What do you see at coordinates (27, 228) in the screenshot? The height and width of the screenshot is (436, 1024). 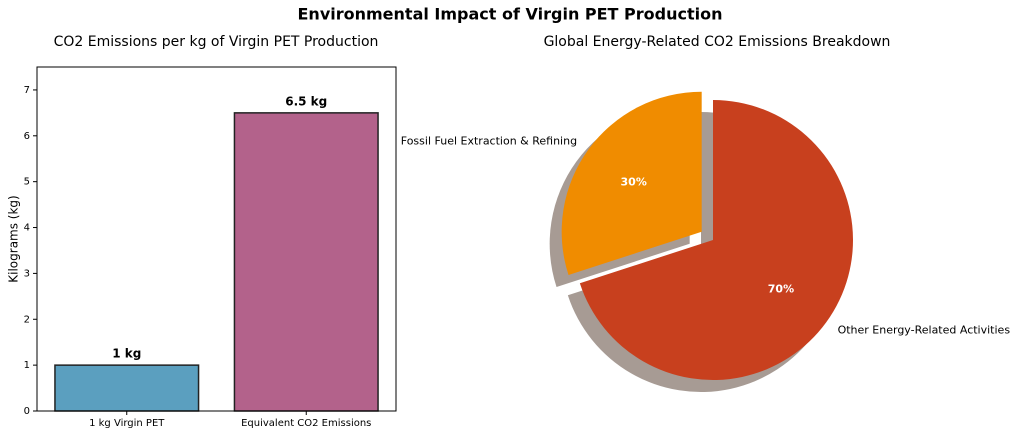 I see `y-tick-label: 4` at bounding box center [27, 228].